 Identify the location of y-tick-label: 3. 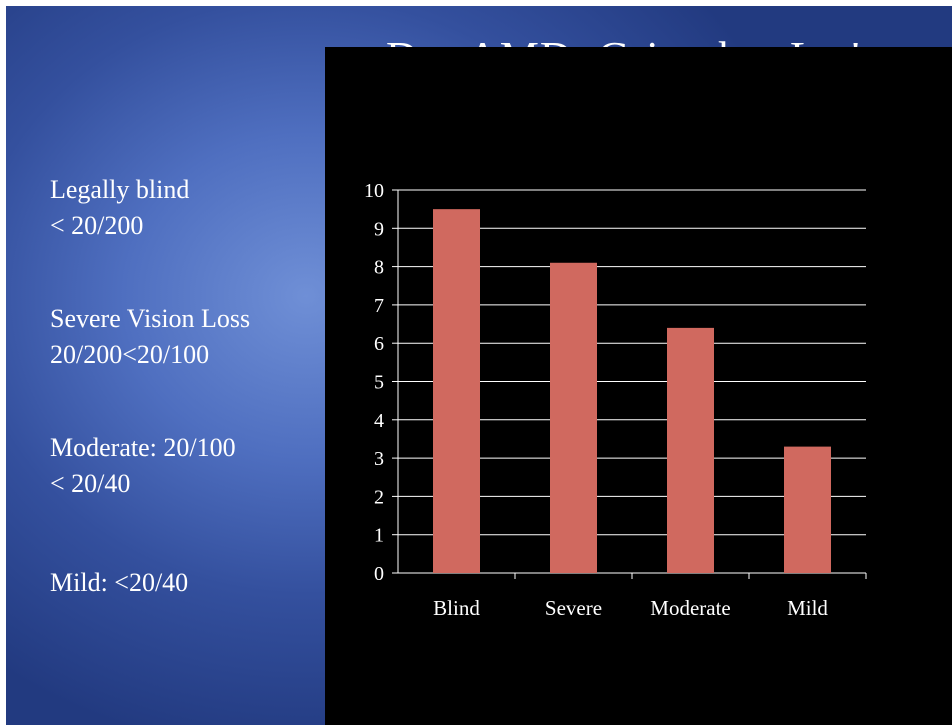
(379, 459).